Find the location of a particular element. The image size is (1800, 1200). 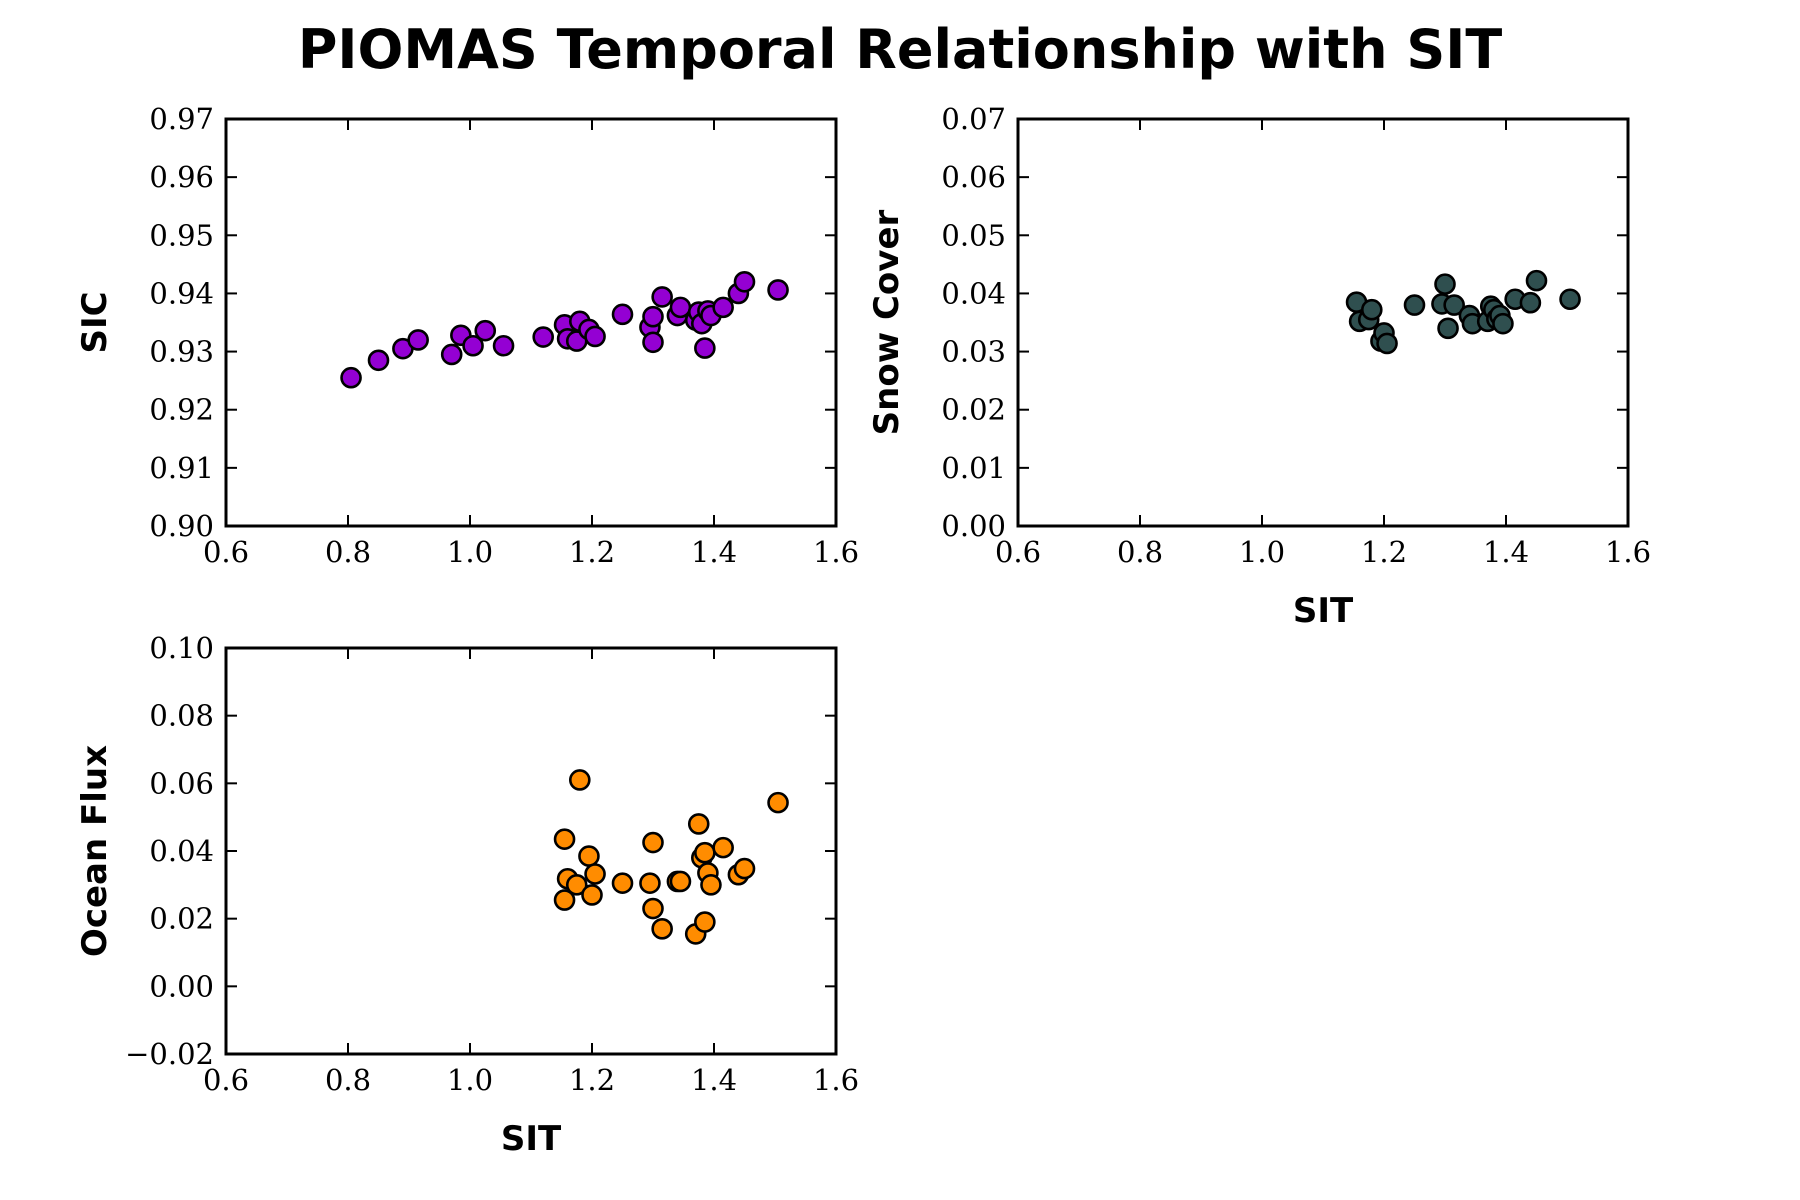

figure-title: PIOMAS Temporal Relationship with SIT is located at coordinates (900, 49).